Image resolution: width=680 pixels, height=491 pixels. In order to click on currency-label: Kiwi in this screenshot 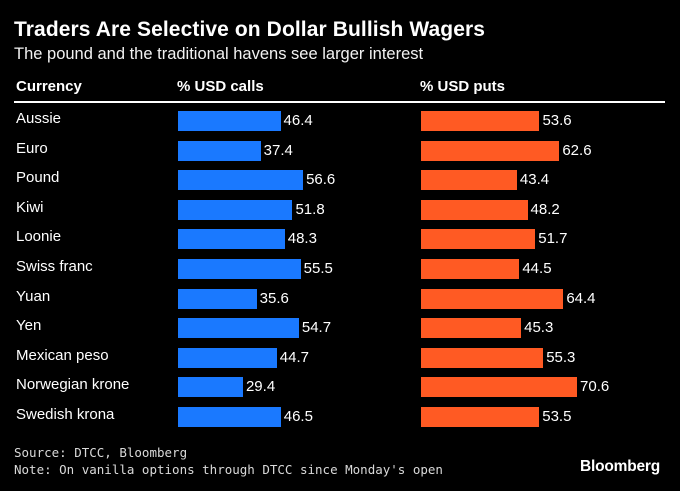, I will do `click(30, 207)`.